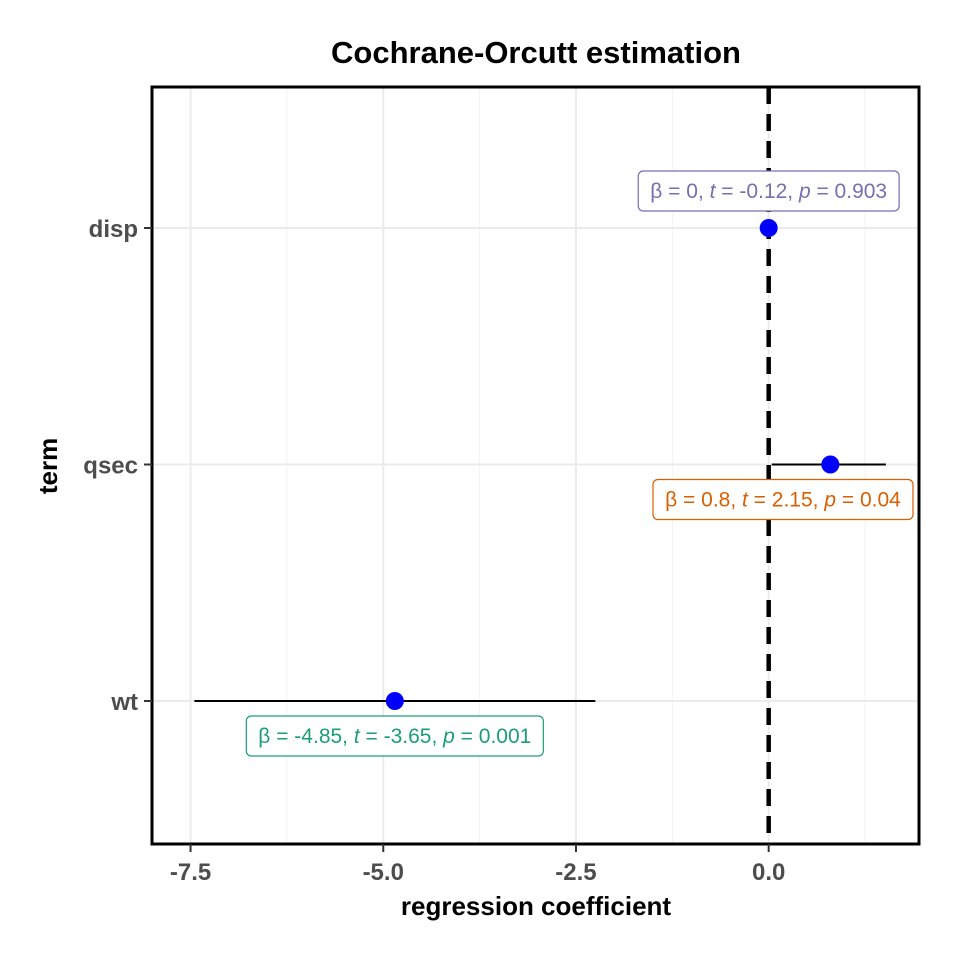 The width and height of the screenshot is (960, 960). What do you see at coordinates (536, 52) in the screenshot?
I see `chart-title: Cochrane-Orcutt estimation` at bounding box center [536, 52].